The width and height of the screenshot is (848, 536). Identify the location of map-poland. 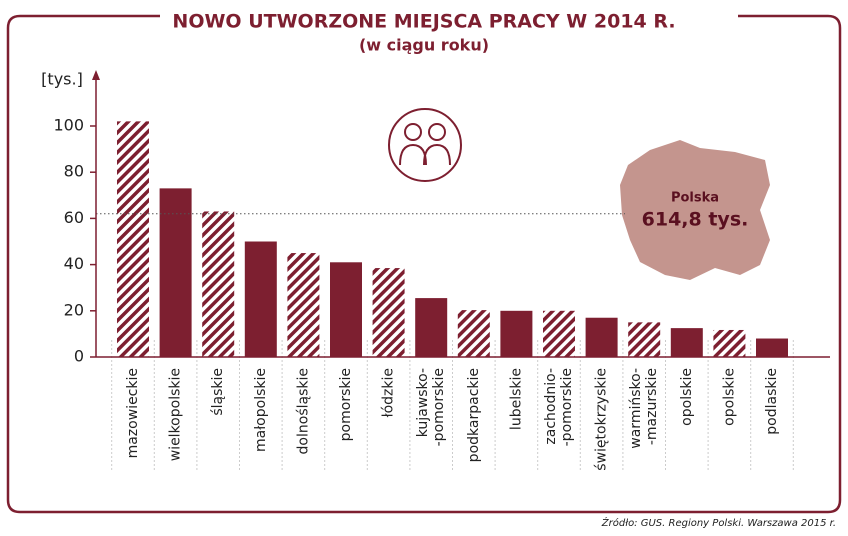
(695, 210).